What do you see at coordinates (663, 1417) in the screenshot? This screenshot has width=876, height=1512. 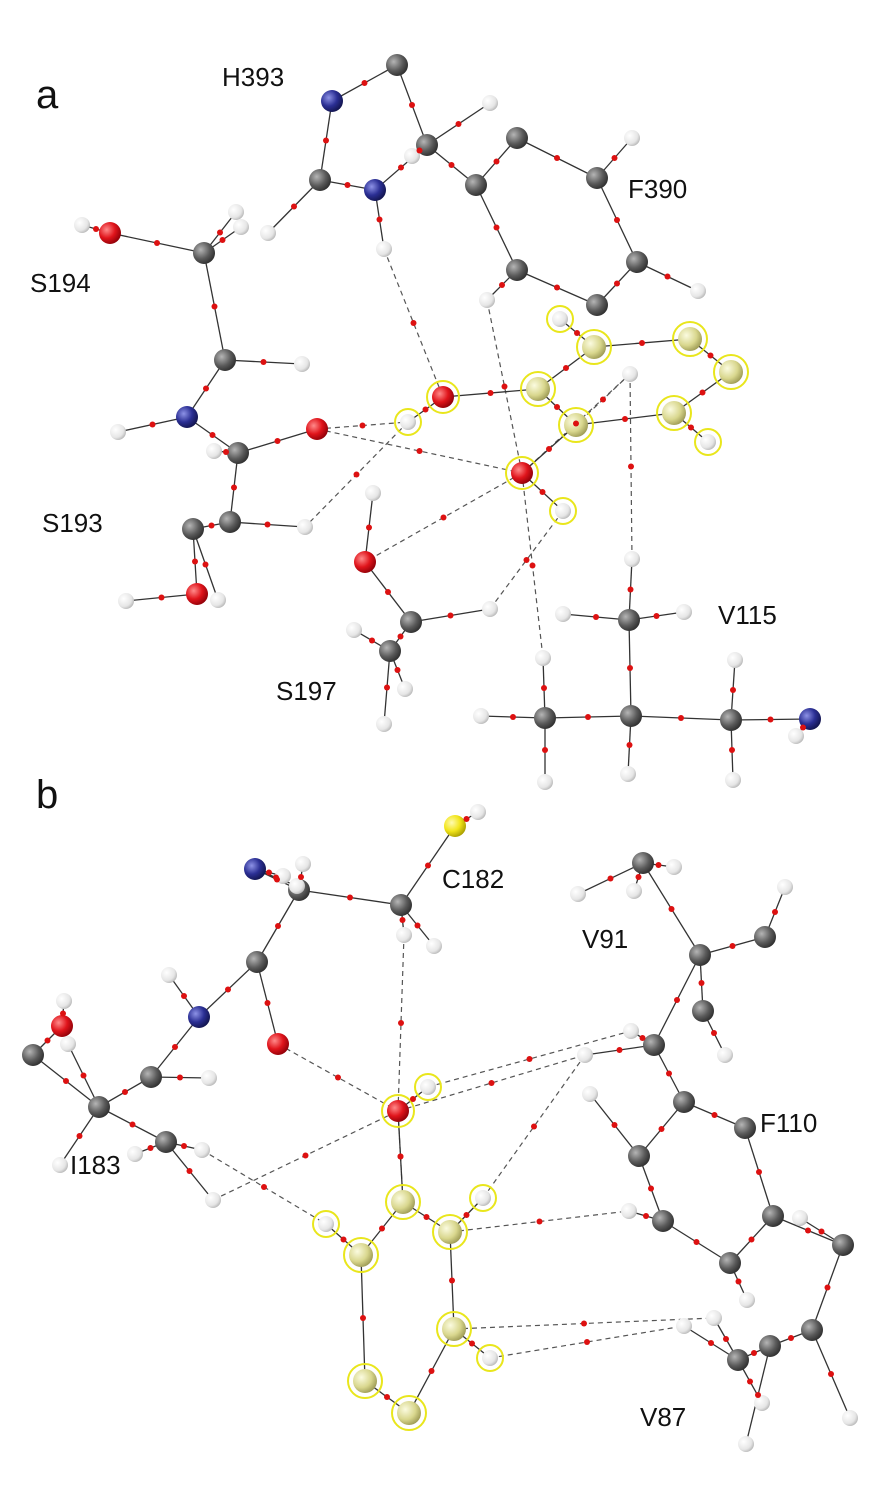 I see `residue-label-v87: V87` at bounding box center [663, 1417].